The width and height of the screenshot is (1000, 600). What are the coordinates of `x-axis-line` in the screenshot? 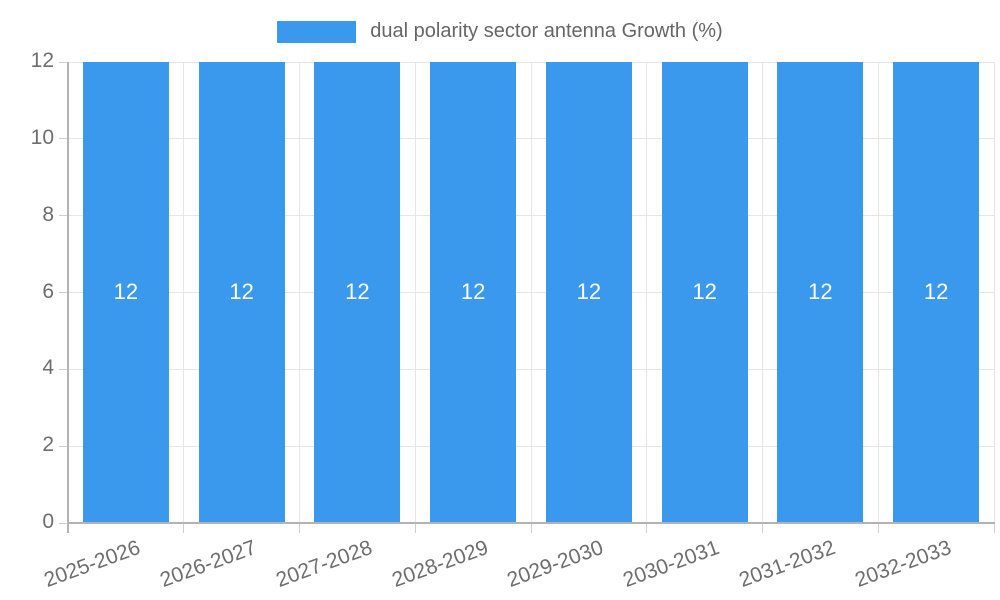 It's located at (531, 523).